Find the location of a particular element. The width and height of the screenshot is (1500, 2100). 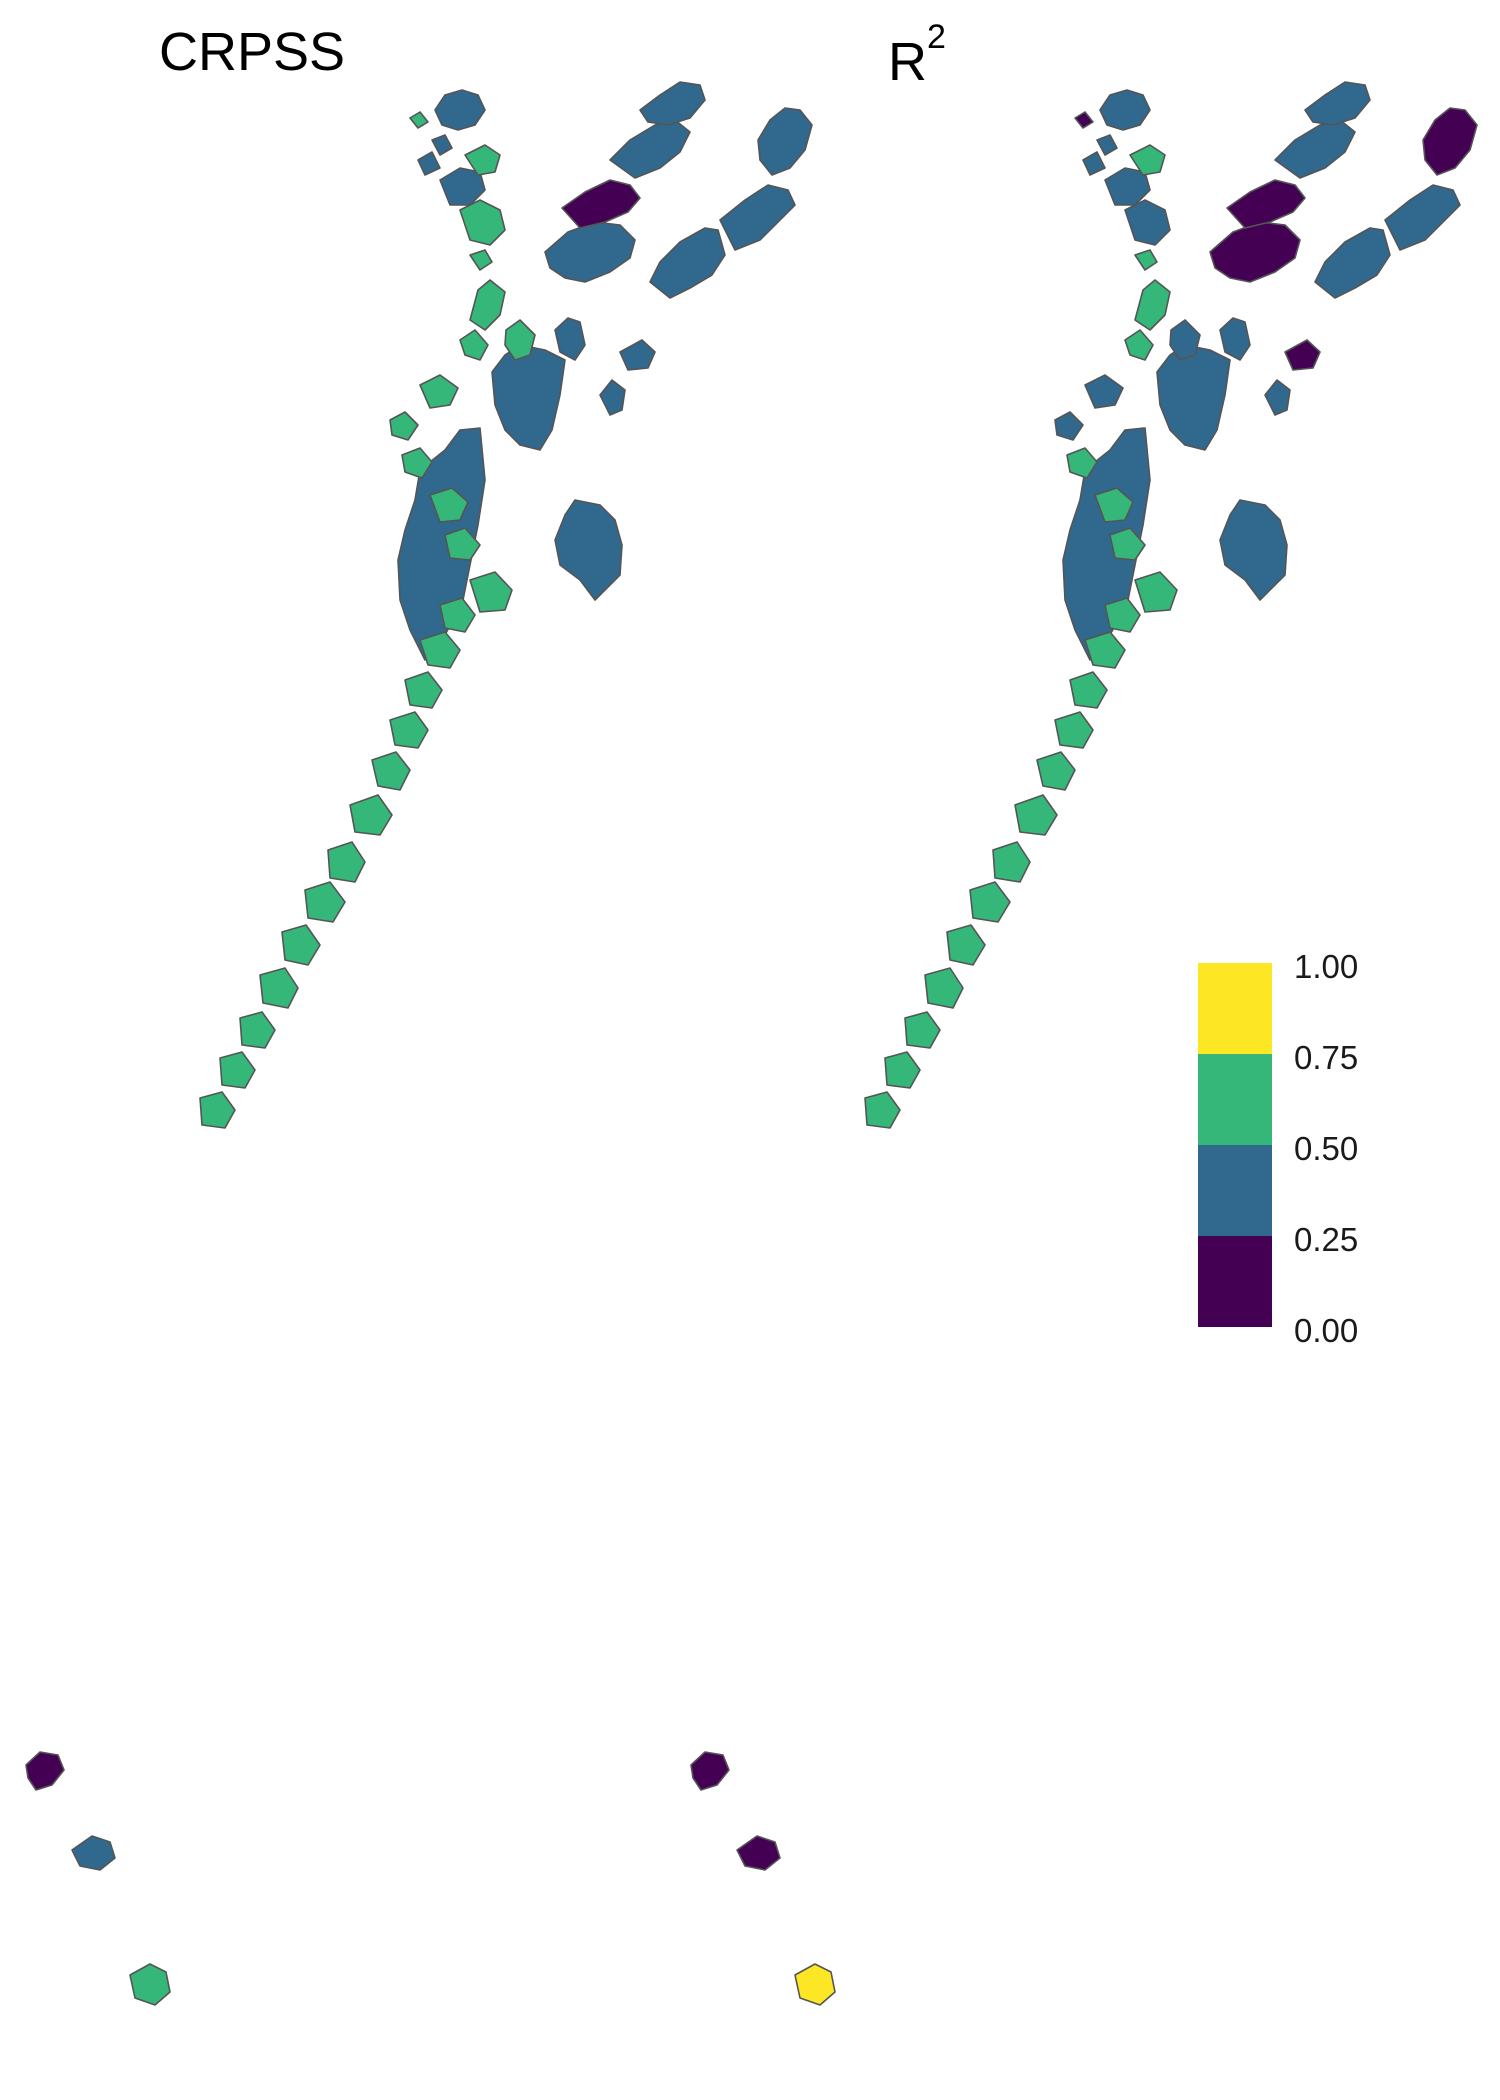

legend-tick-0.50: 0.50 is located at coordinates (1326, 1148).